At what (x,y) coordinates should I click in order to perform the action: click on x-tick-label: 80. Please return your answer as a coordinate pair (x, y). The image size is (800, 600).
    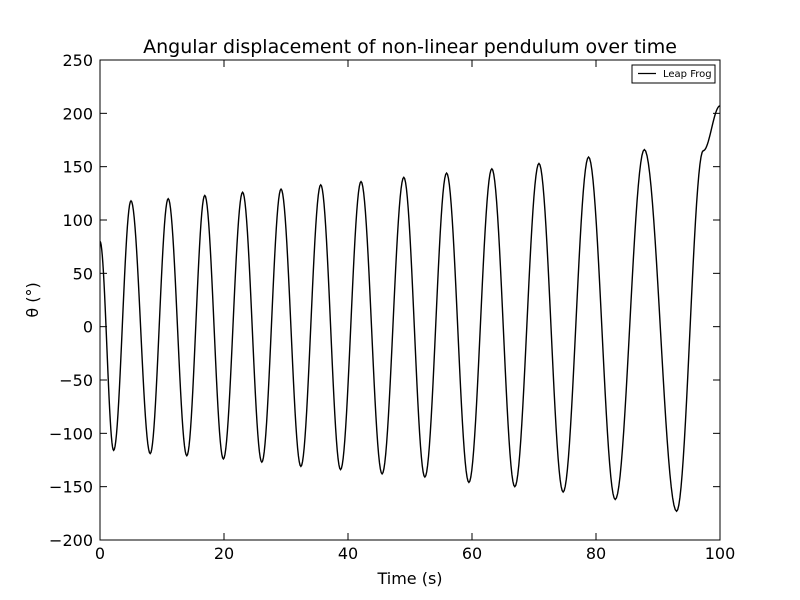
    Looking at the image, I should click on (596, 553).